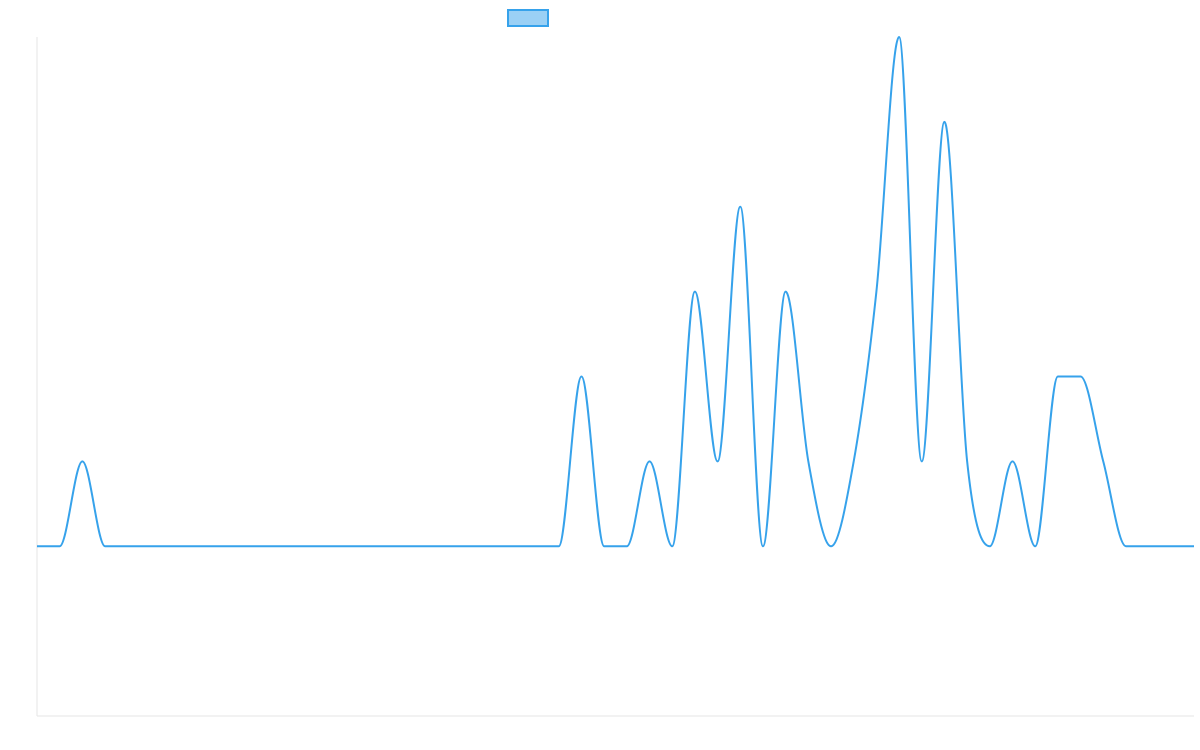 The width and height of the screenshot is (1200, 750). I want to click on legend-swatch, so click(528, 18).